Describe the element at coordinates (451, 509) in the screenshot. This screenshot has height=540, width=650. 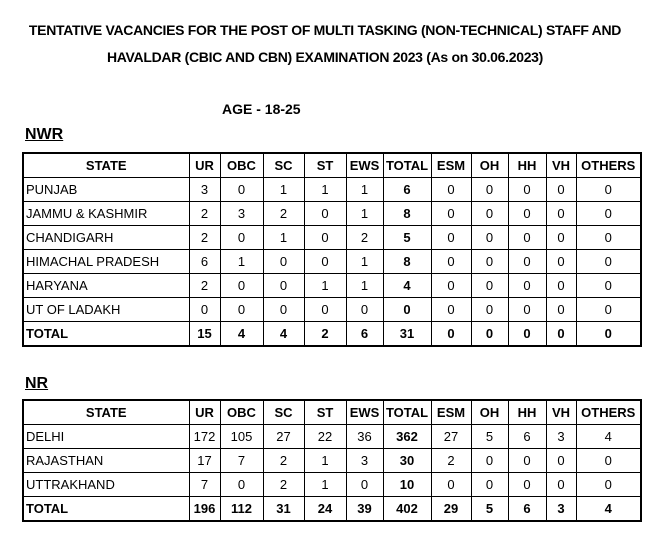
I see `value-cell: 29` at that location.